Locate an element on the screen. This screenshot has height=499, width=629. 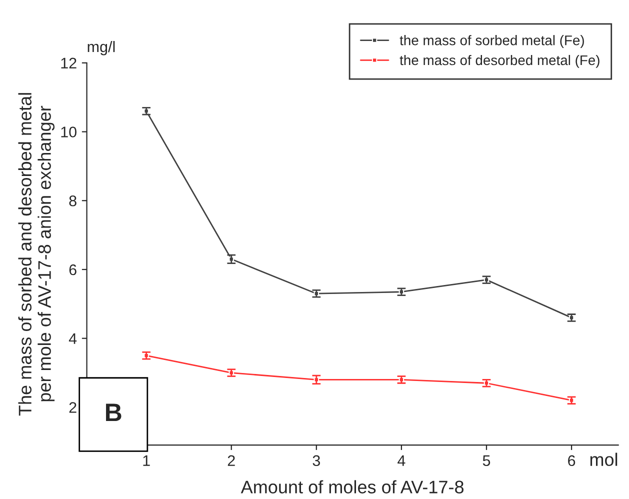
x-tick-label: 4 is located at coordinates (402, 460).